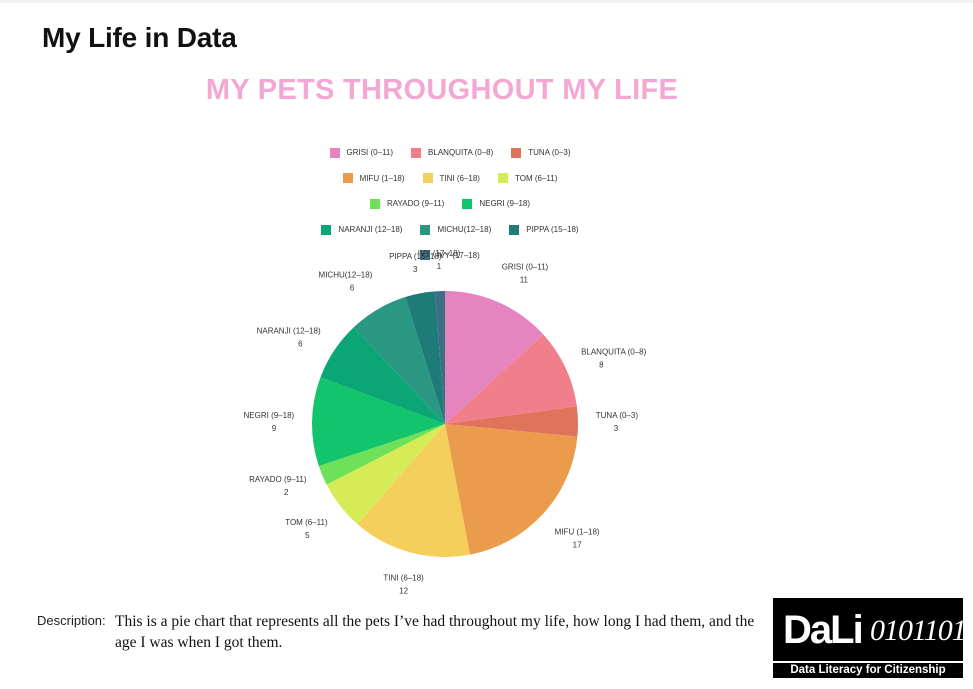 The image size is (973, 689). Describe the element at coordinates (274, 428) in the screenshot. I see `slice-value: 9` at that location.